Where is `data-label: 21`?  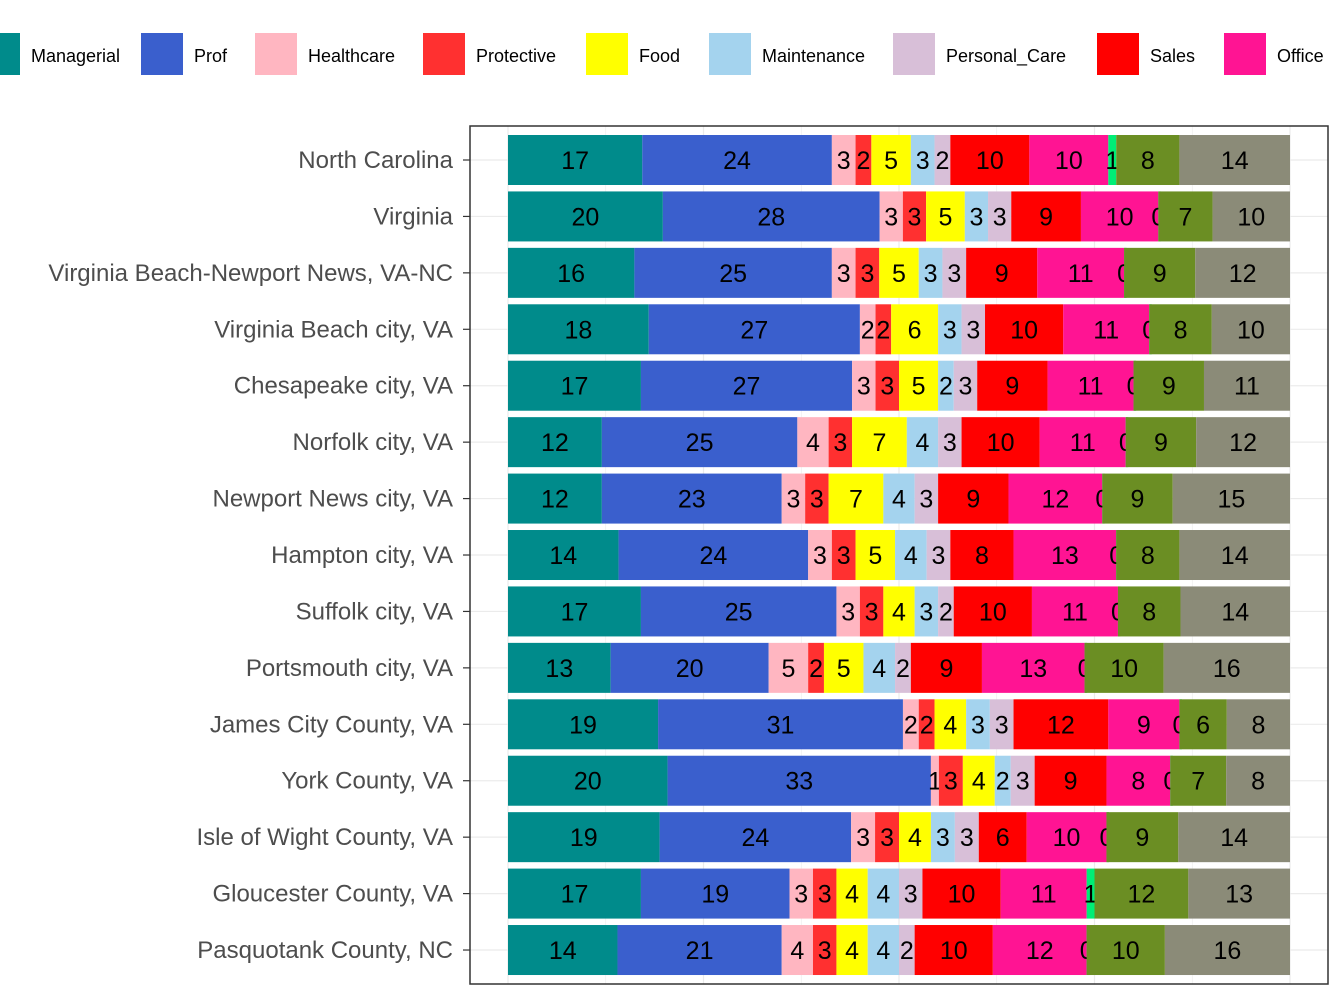 data-label: 21 is located at coordinates (700, 951).